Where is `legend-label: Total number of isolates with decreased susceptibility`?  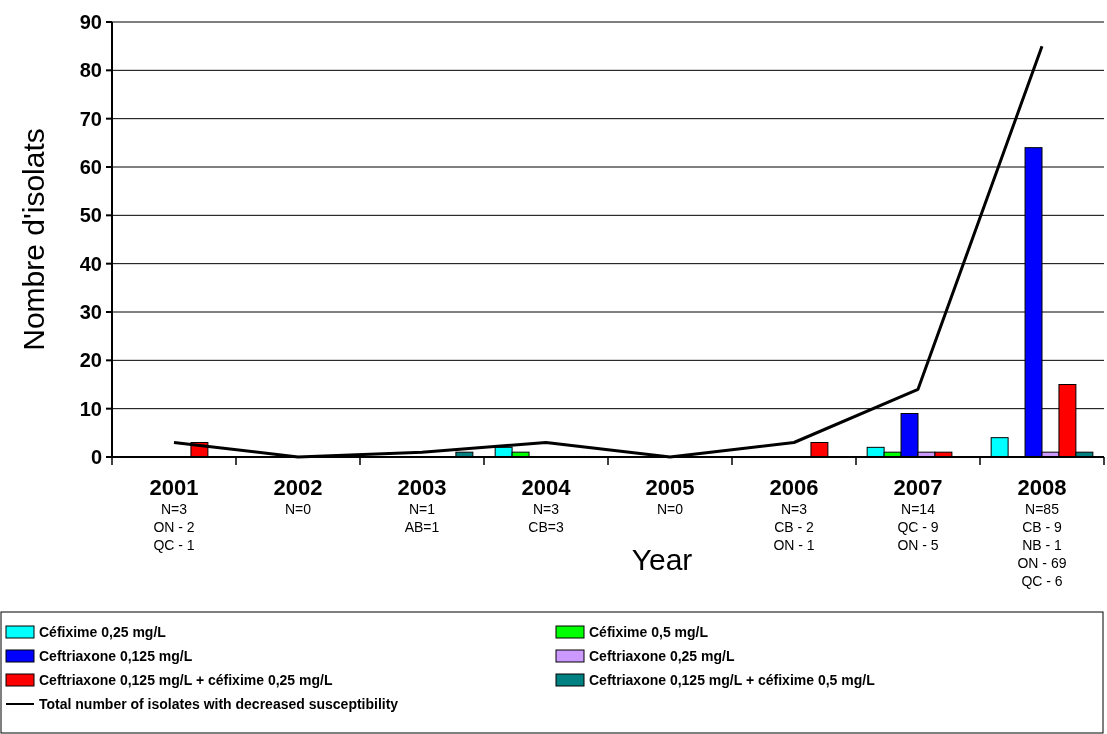 legend-label: Total number of isolates with decreased susceptibility is located at coordinates (219, 703).